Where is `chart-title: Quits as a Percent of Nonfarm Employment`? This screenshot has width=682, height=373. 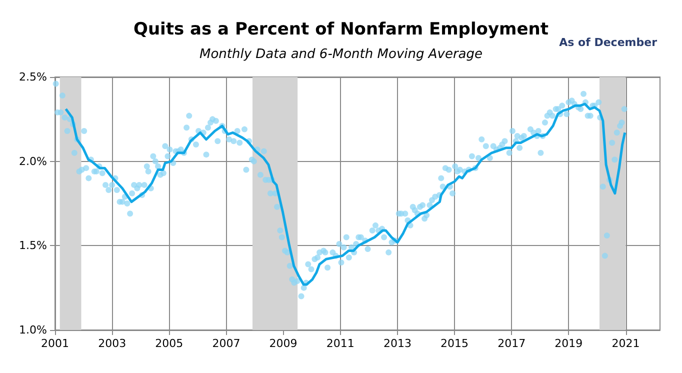
chart-title: Quits as a Percent of Nonfarm Employment is located at coordinates (341, 30).